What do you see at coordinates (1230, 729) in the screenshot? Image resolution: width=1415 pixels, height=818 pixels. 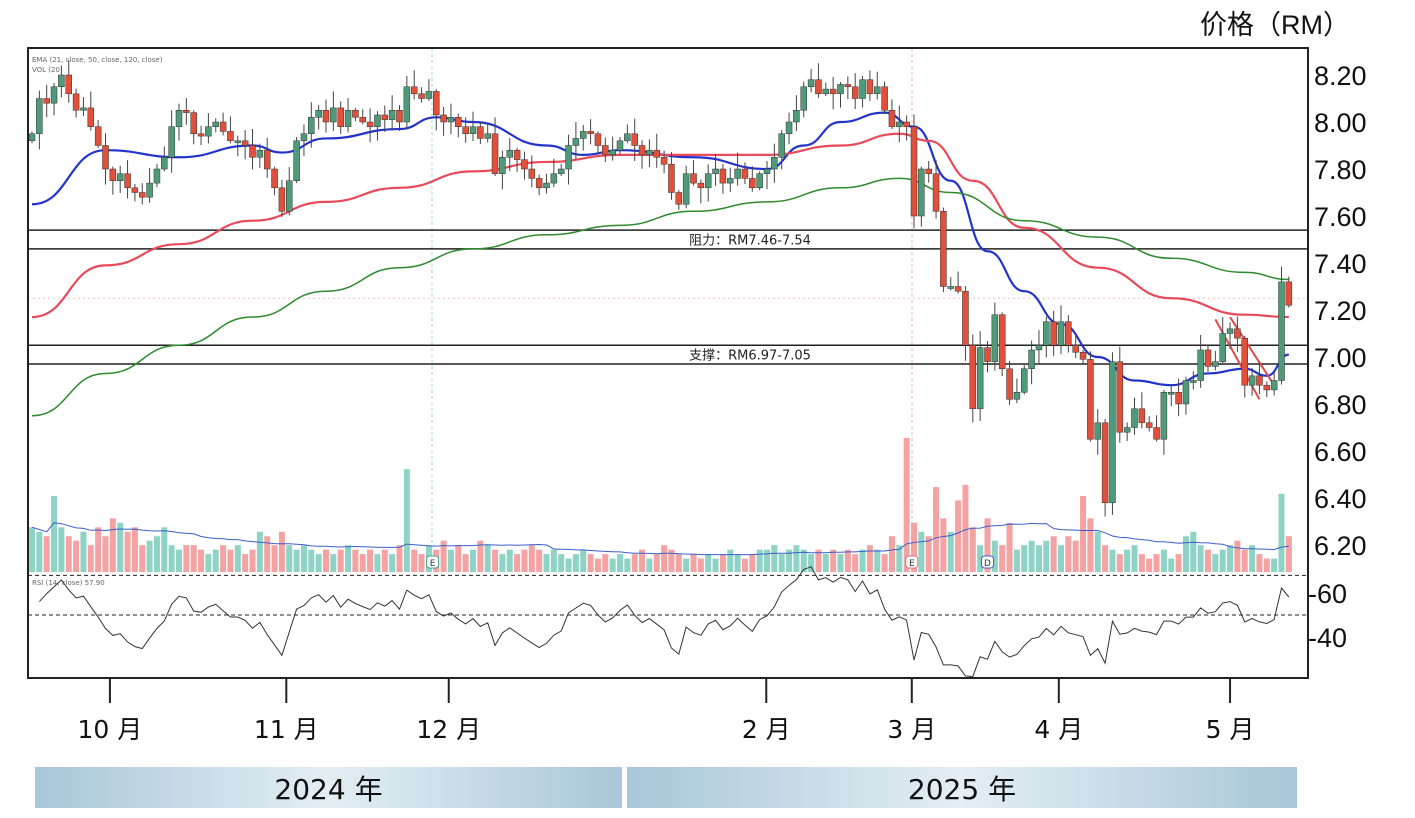 I see `x-tick-label: 5 月` at bounding box center [1230, 729].